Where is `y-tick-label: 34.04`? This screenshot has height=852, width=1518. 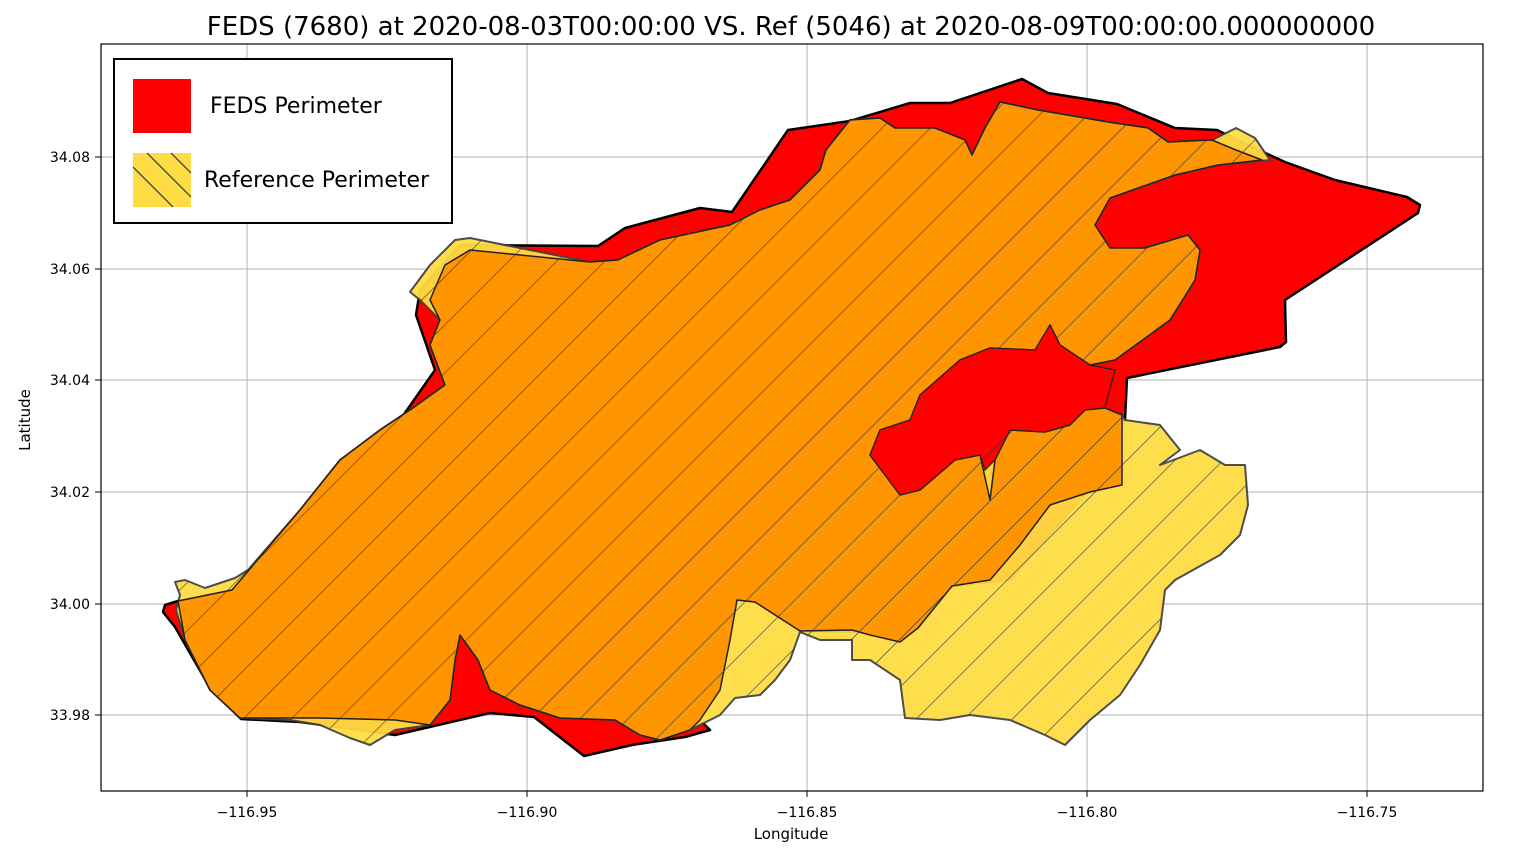 y-tick-label: 34.04 is located at coordinates (70, 381).